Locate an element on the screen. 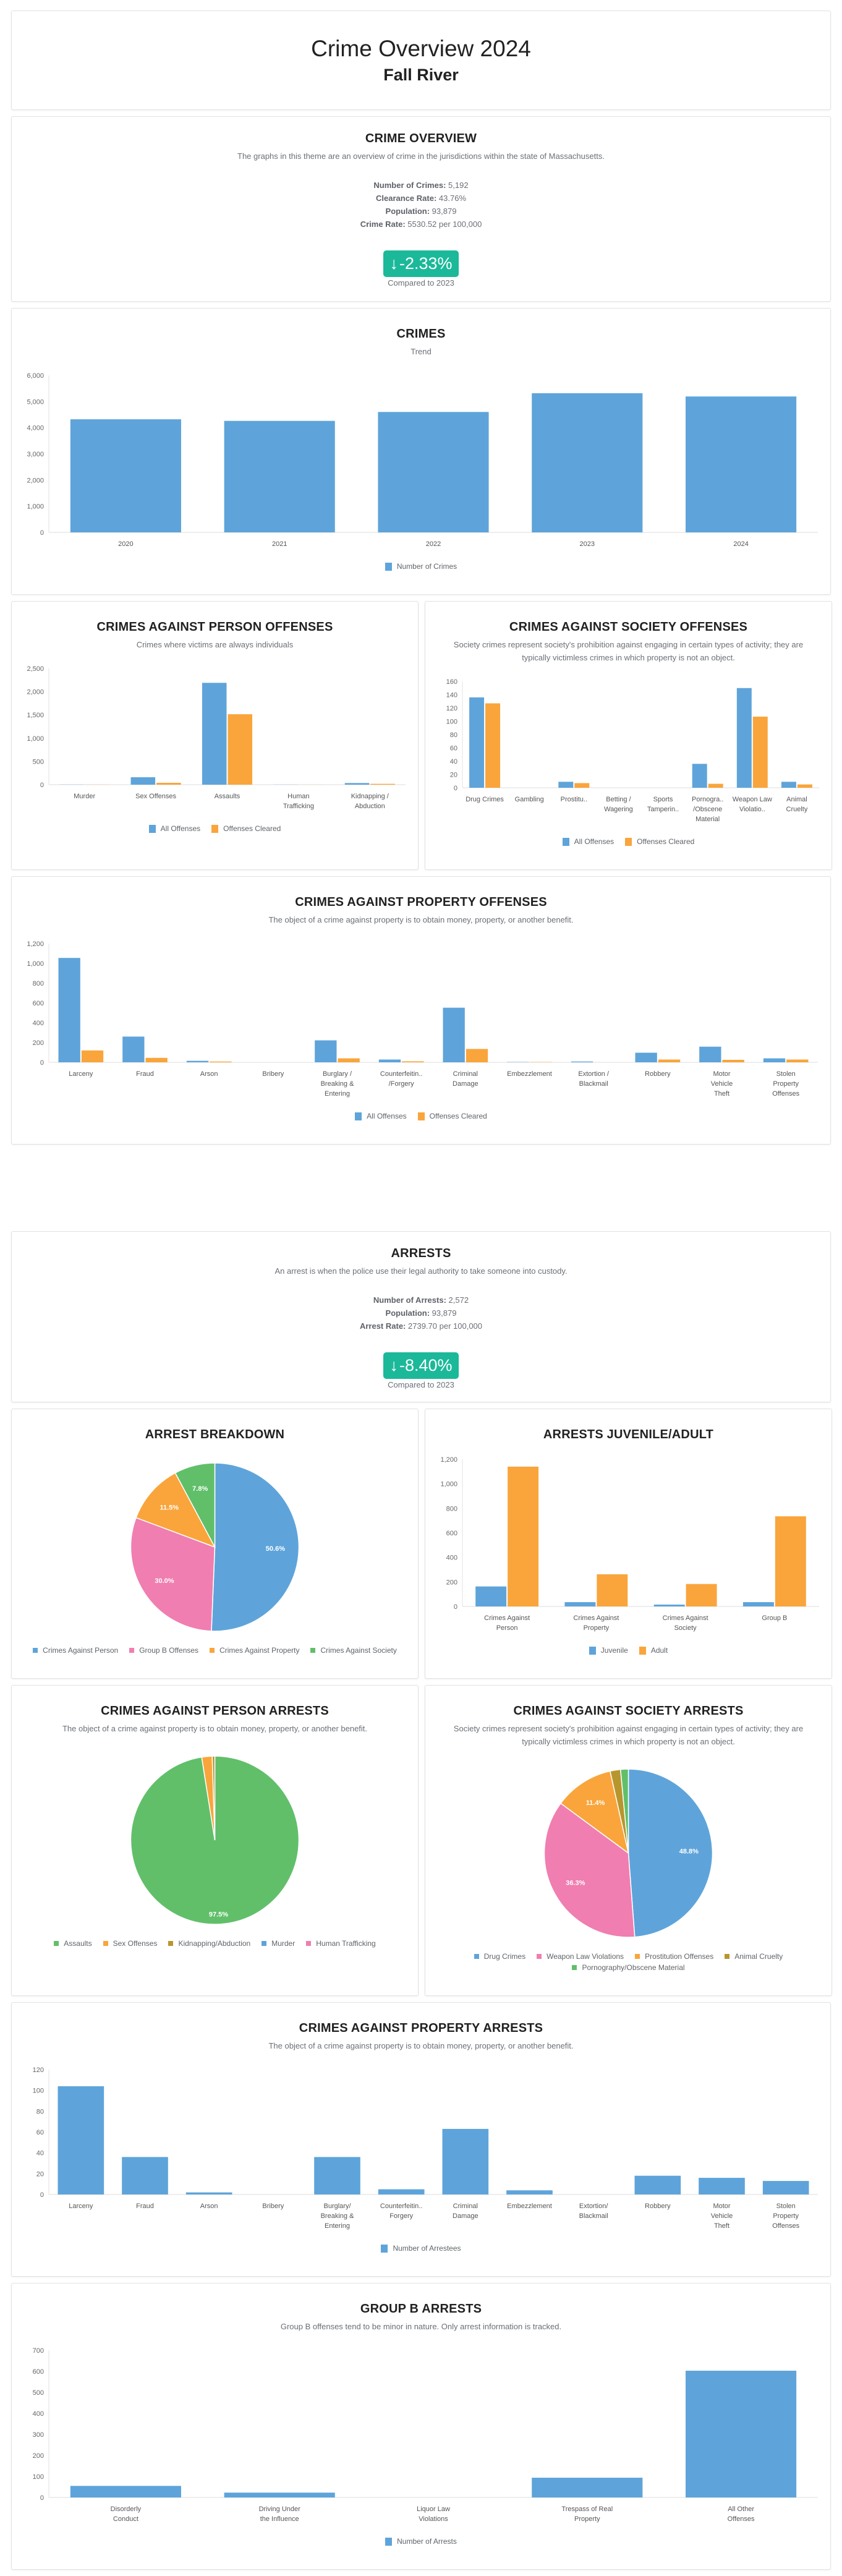 The image size is (842, 2576). bar-offenses-cleared-pornogra-obscene-material is located at coordinates (716, 786).